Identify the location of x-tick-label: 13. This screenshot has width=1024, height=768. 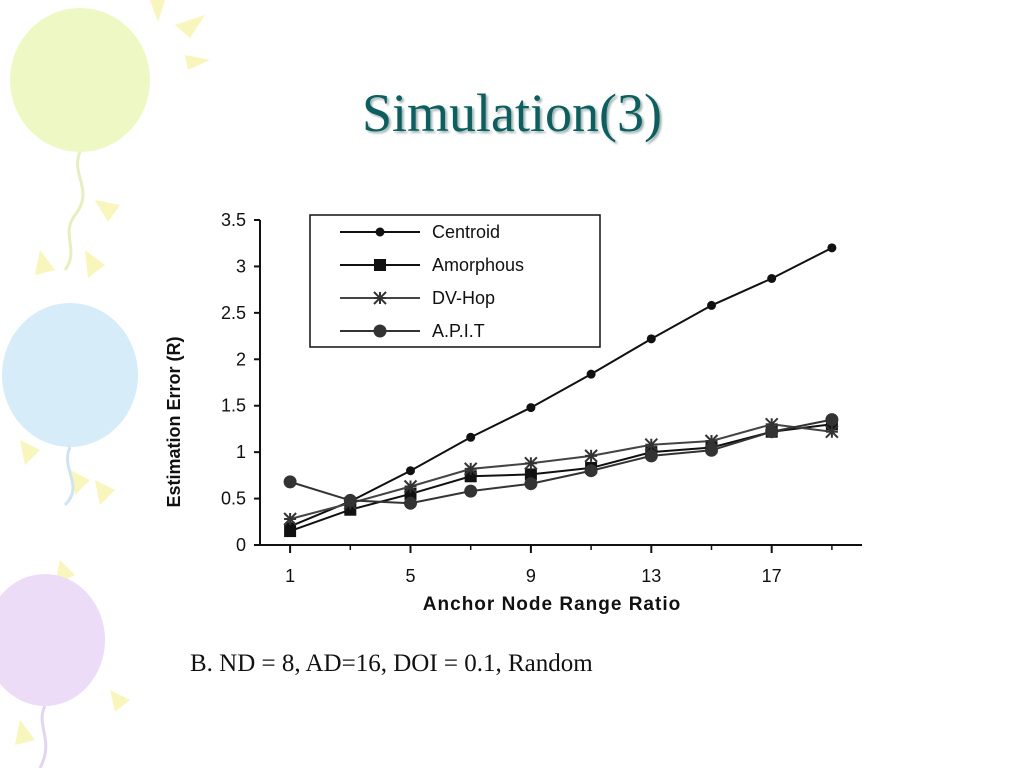
(651, 576).